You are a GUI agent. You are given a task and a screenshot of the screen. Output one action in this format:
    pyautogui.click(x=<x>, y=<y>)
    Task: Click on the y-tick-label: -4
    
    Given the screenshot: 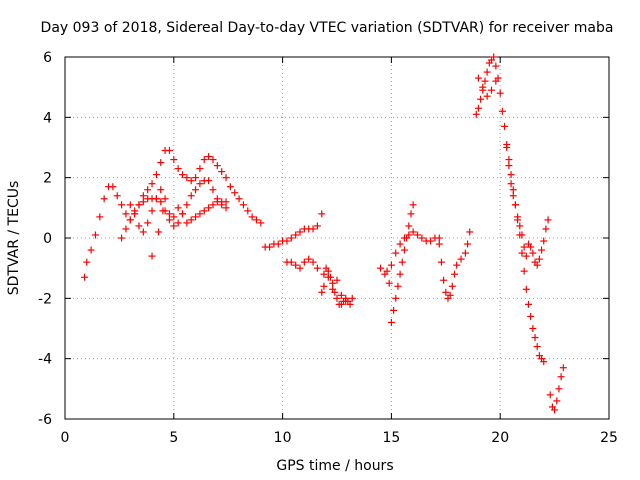 What is the action you would take?
    pyautogui.click(x=45, y=360)
    